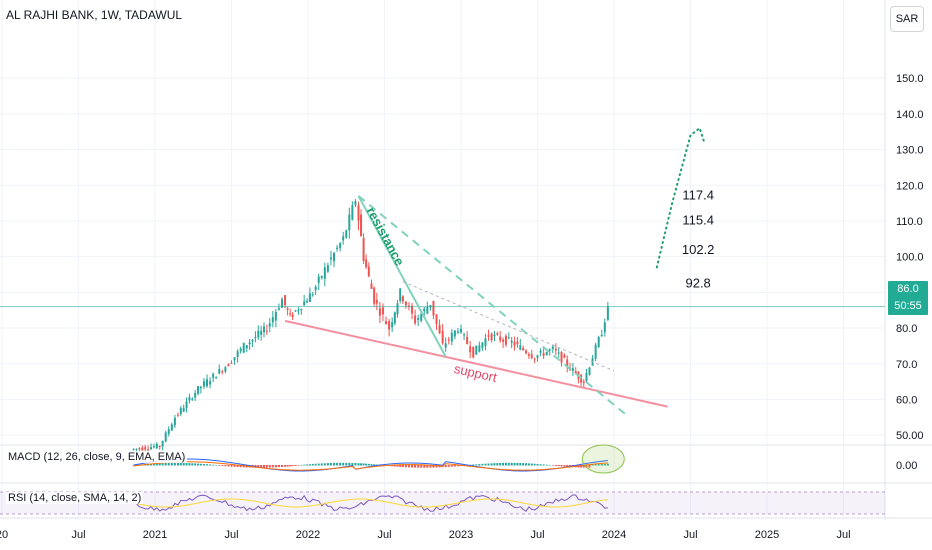 Image resolution: width=932 pixels, height=550 pixels. I want to click on price-tick-label: 80.0, so click(906, 329).